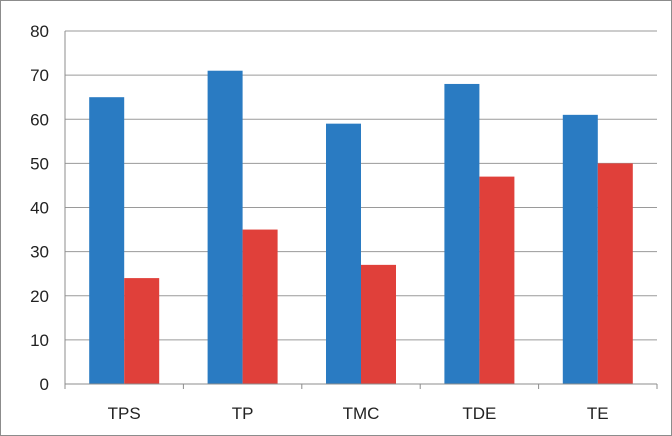 Image resolution: width=672 pixels, height=436 pixels. Describe the element at coordinates (462, 233) in the screenshot. I see `bar-series1-tde` at that location.